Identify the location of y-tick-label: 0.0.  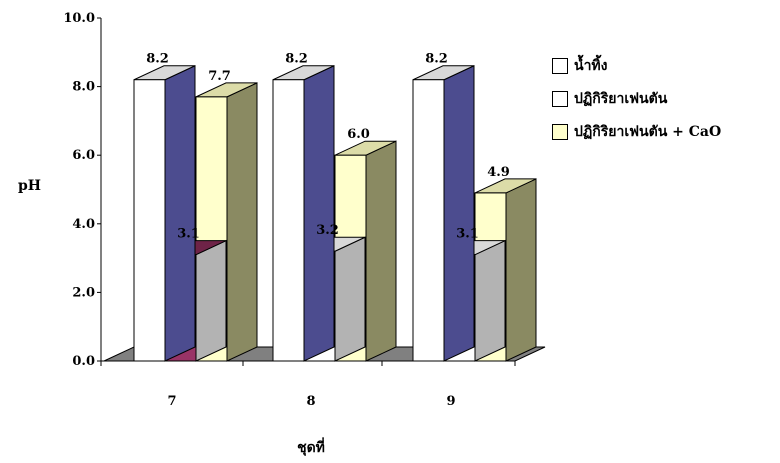
(83, 361).